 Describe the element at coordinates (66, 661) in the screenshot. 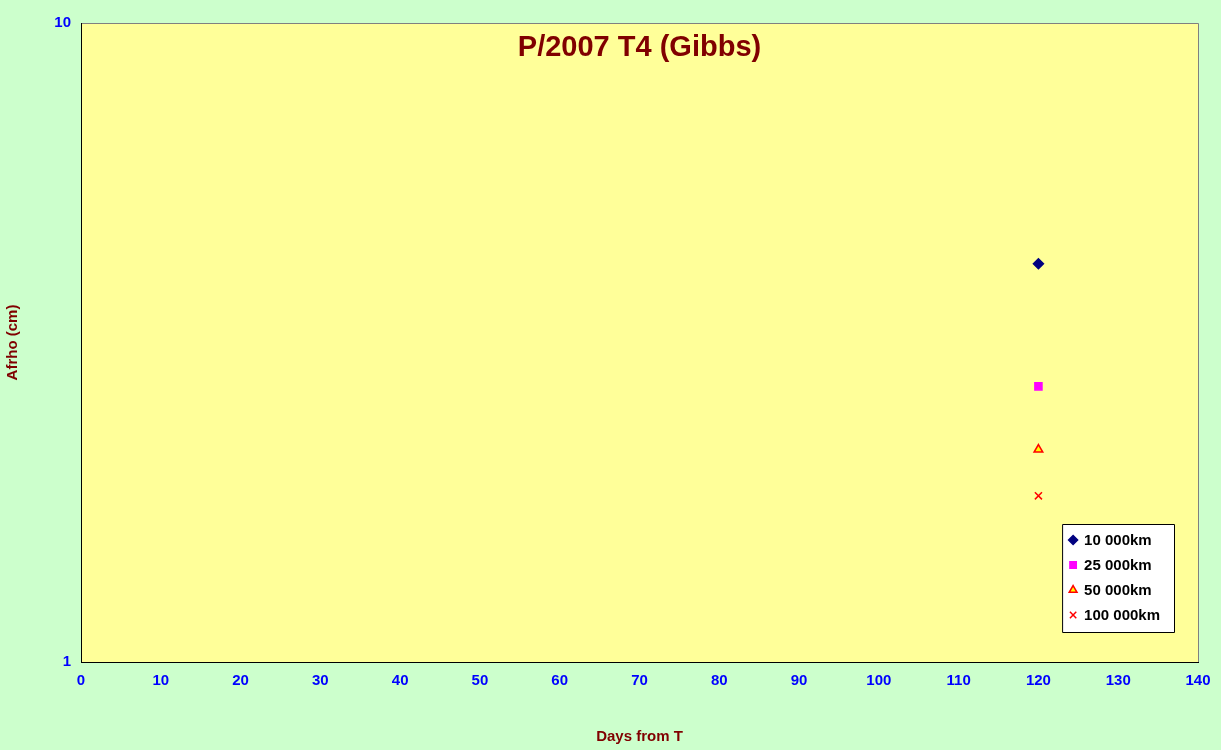

I see `y-tick-label: 1` at that location.